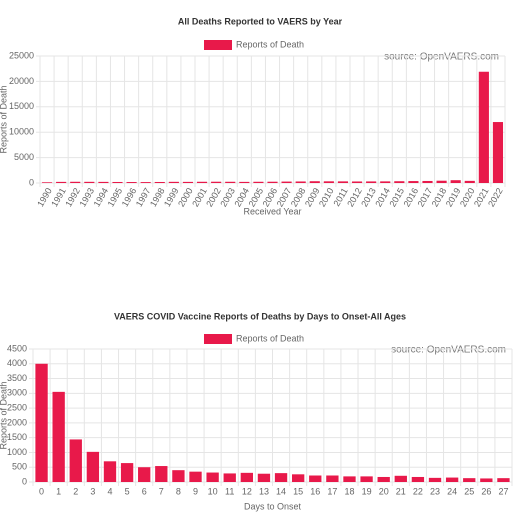 This screenshot has width=520, height=520. What do you see at coordinates (21, 81) in the screenshot?
I see `y-tick-label: 20000` at bounding box center [21, 81].